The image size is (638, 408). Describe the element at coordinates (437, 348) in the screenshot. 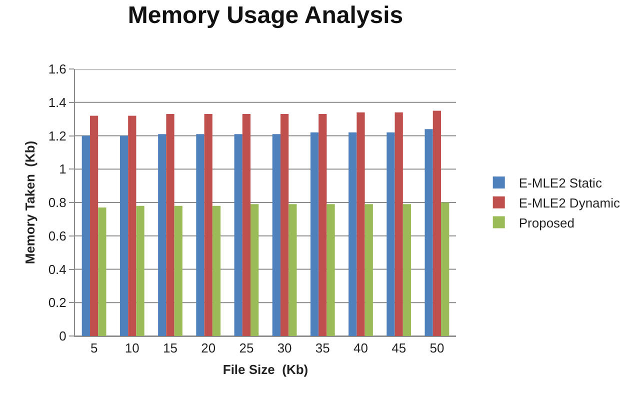

I see `x-tick-label: 50` at that location.